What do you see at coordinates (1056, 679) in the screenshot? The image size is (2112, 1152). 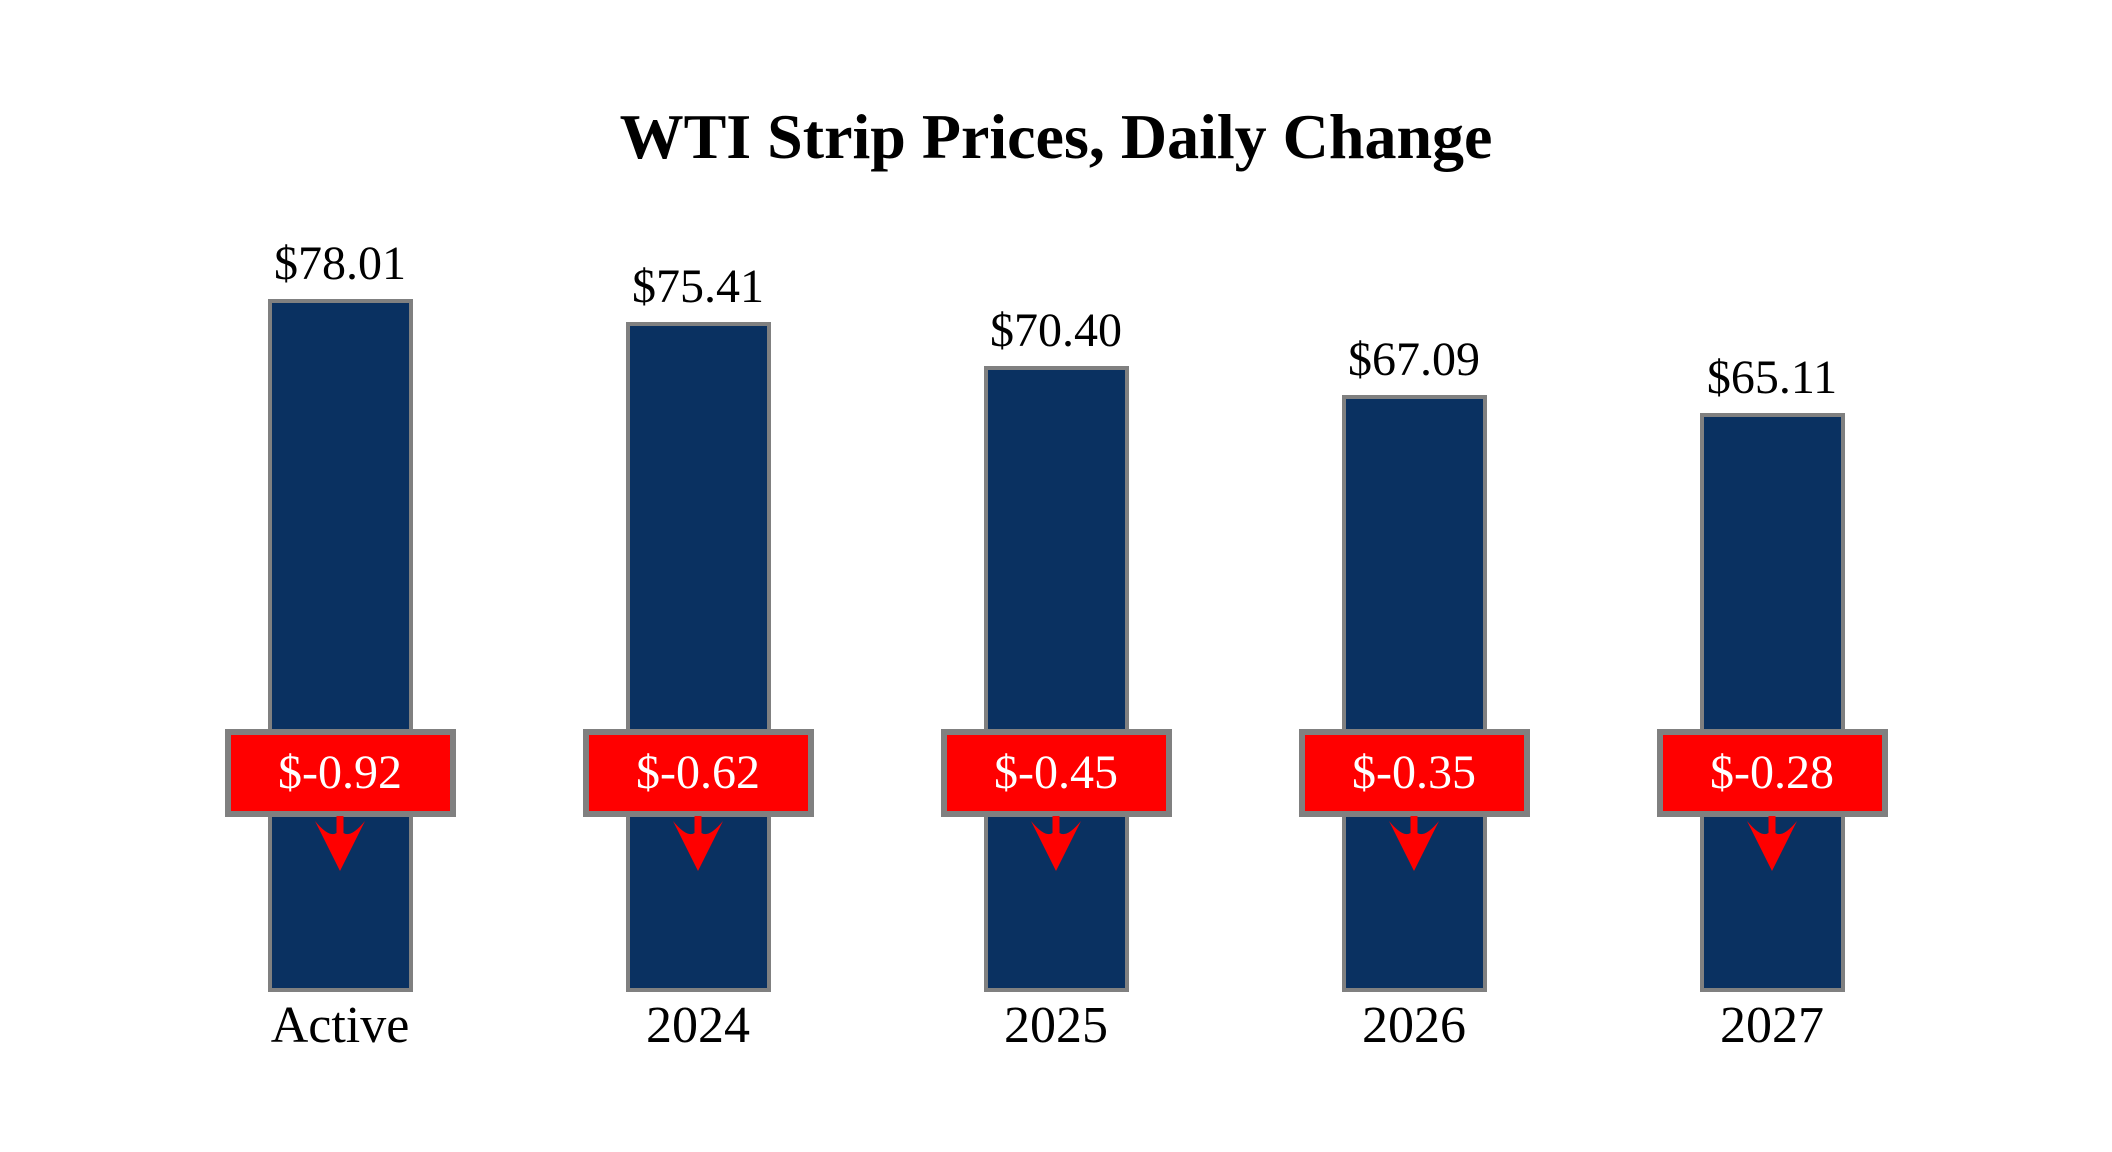 I see `bar-2025` at bounding box center [1056, 679].